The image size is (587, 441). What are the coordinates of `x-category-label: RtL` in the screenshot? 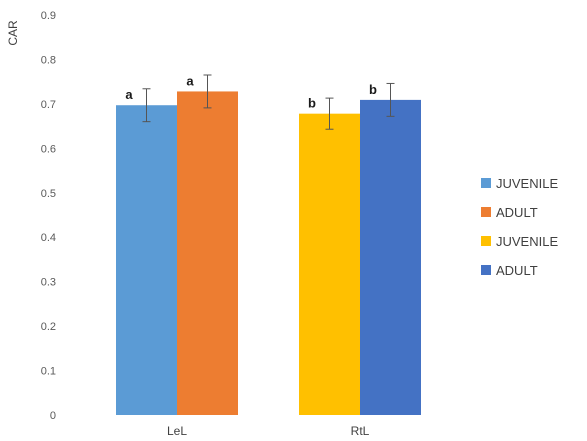 It's located at (360, 431).